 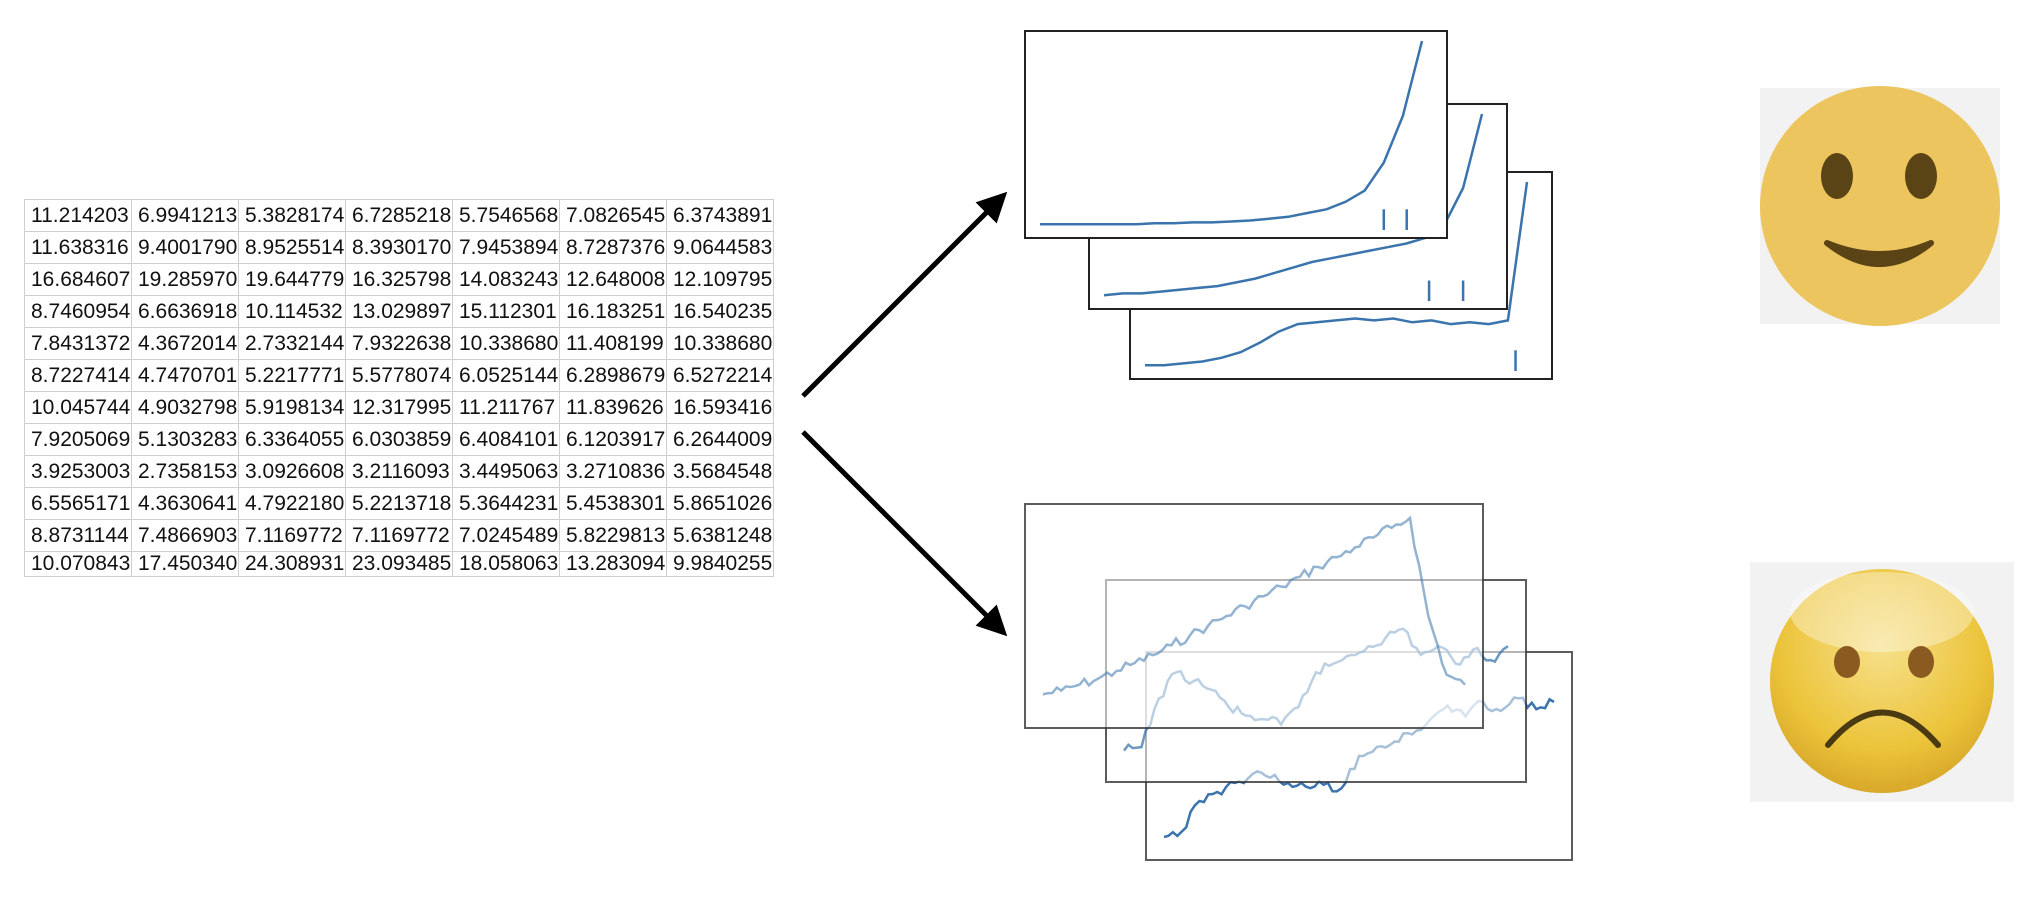 I want to click on table-cell: 13.283094, so click(x=613, y=564).